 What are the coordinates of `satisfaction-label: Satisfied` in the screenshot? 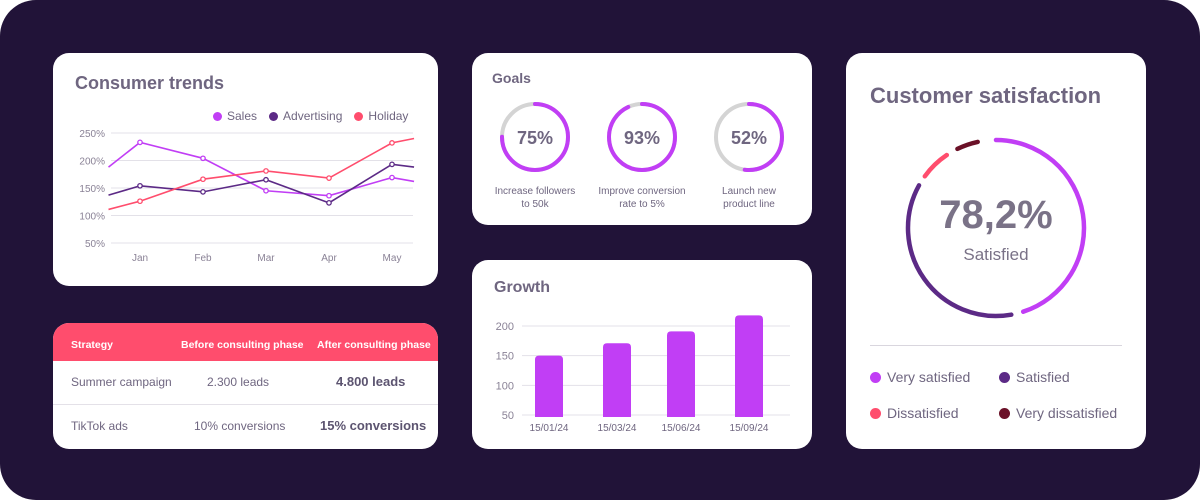 It's located at (996, 254).